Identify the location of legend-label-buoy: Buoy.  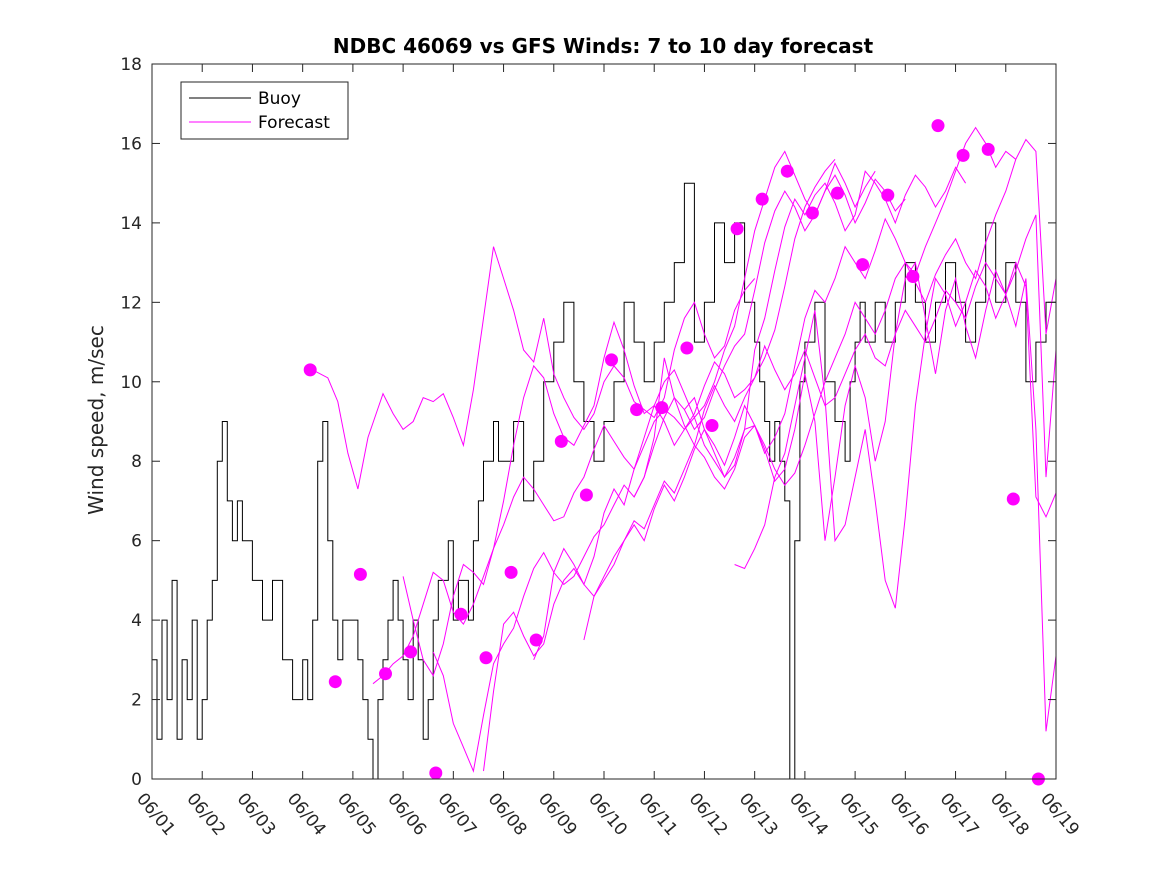
(279, 99).